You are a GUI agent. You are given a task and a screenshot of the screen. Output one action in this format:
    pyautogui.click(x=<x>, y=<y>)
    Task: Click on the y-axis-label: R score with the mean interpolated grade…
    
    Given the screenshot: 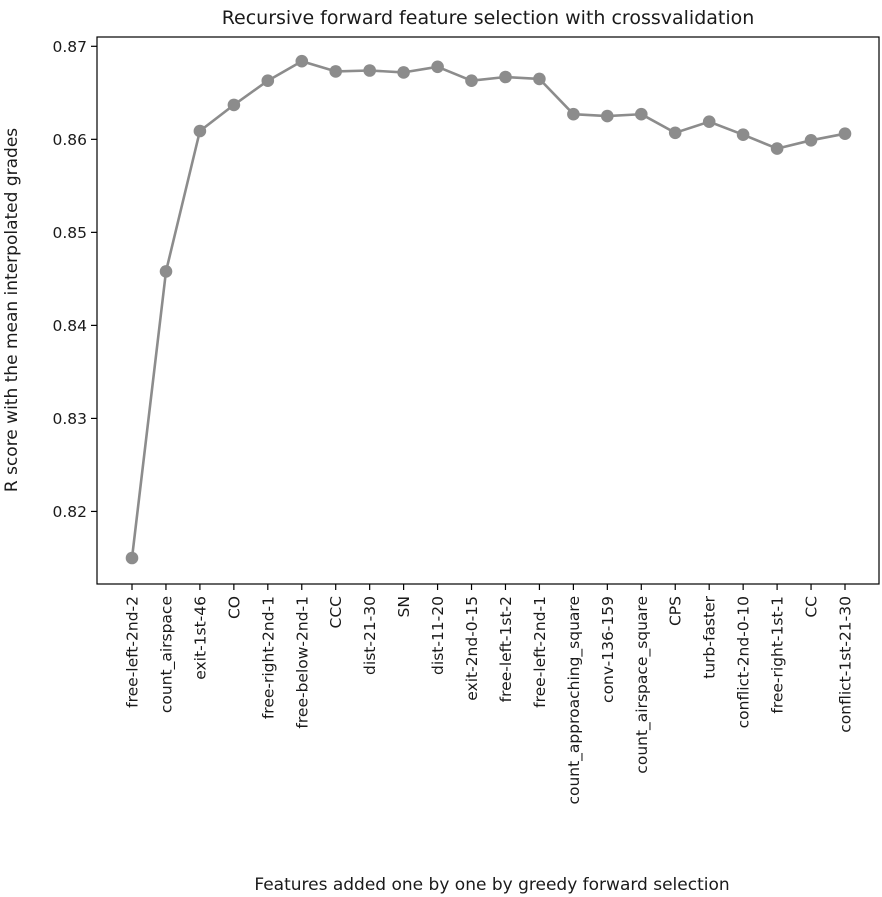 What is the action you would take?
    pyautogui.click(x=12, y=310)
    